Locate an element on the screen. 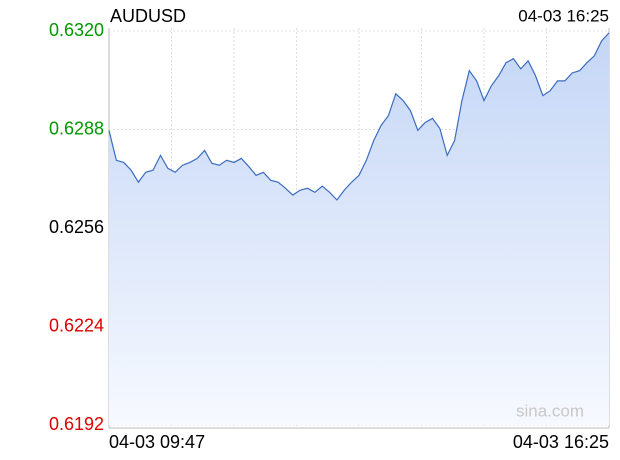 Image resolution: width=620 pixels, height=460 pixels. watermark: sina.com is located at coordinates (550, 410).